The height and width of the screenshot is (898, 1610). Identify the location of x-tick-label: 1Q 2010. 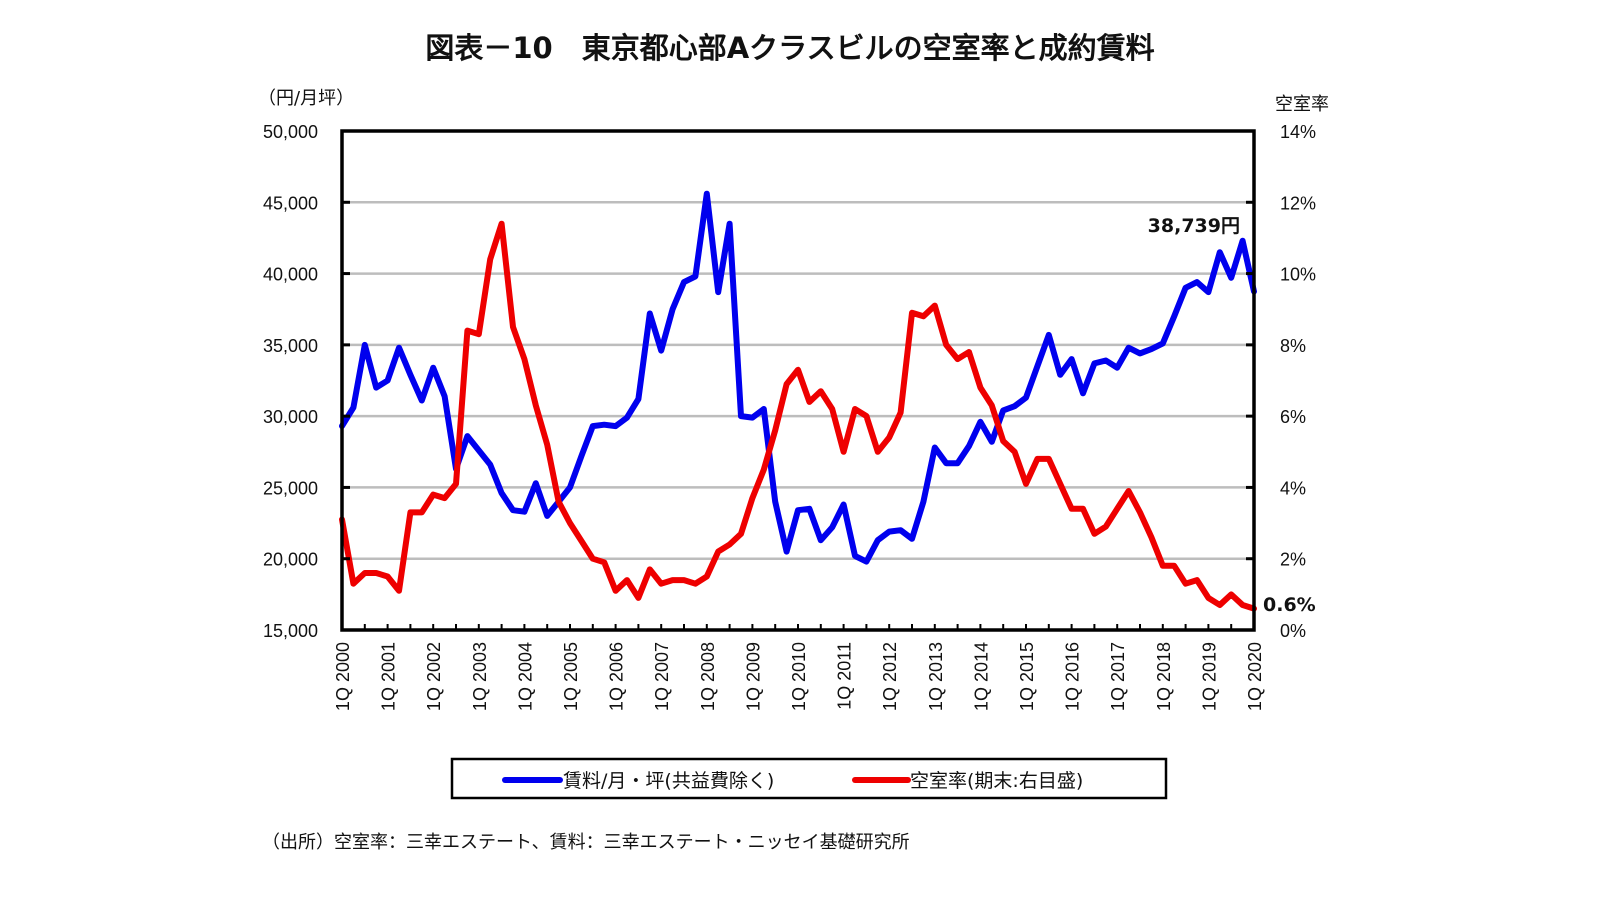
(799, 676).